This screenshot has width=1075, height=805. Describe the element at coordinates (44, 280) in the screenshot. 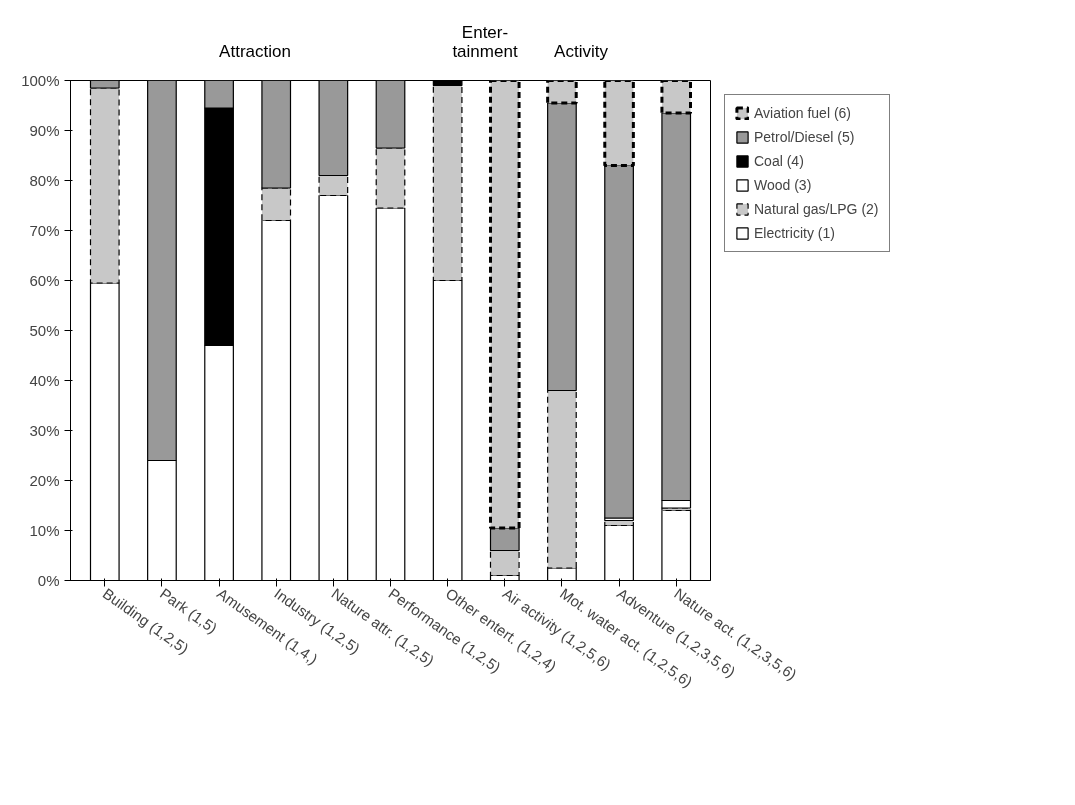

I see `y-tick-label: 60%` at that location.